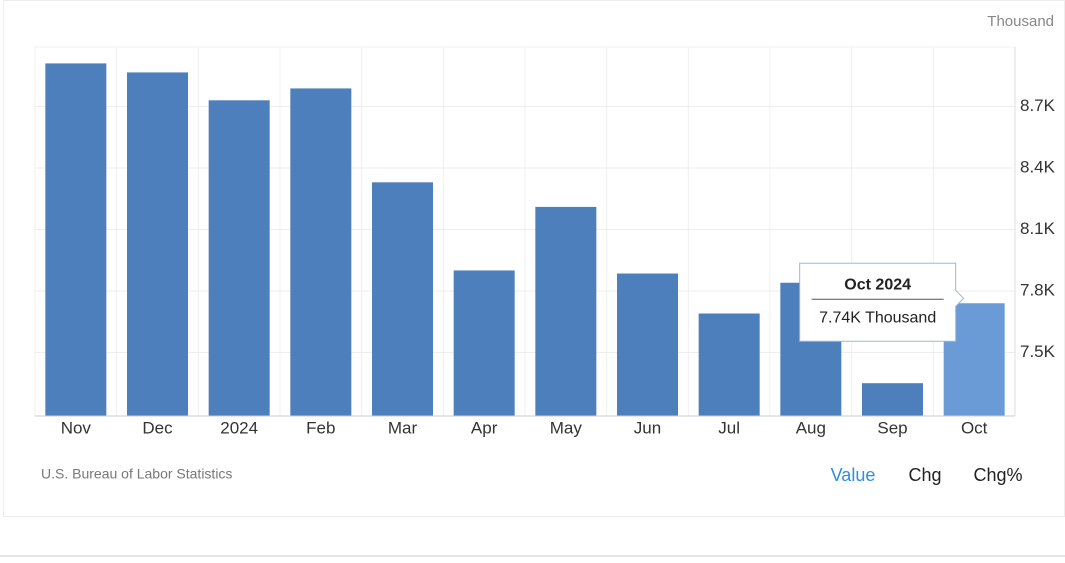 Image resolution: width=1065 pixels, height=563 pixels. Describe the element at coordinates (157, 427) in the screenshot. I see `x-tick-label: Dec` at that location.